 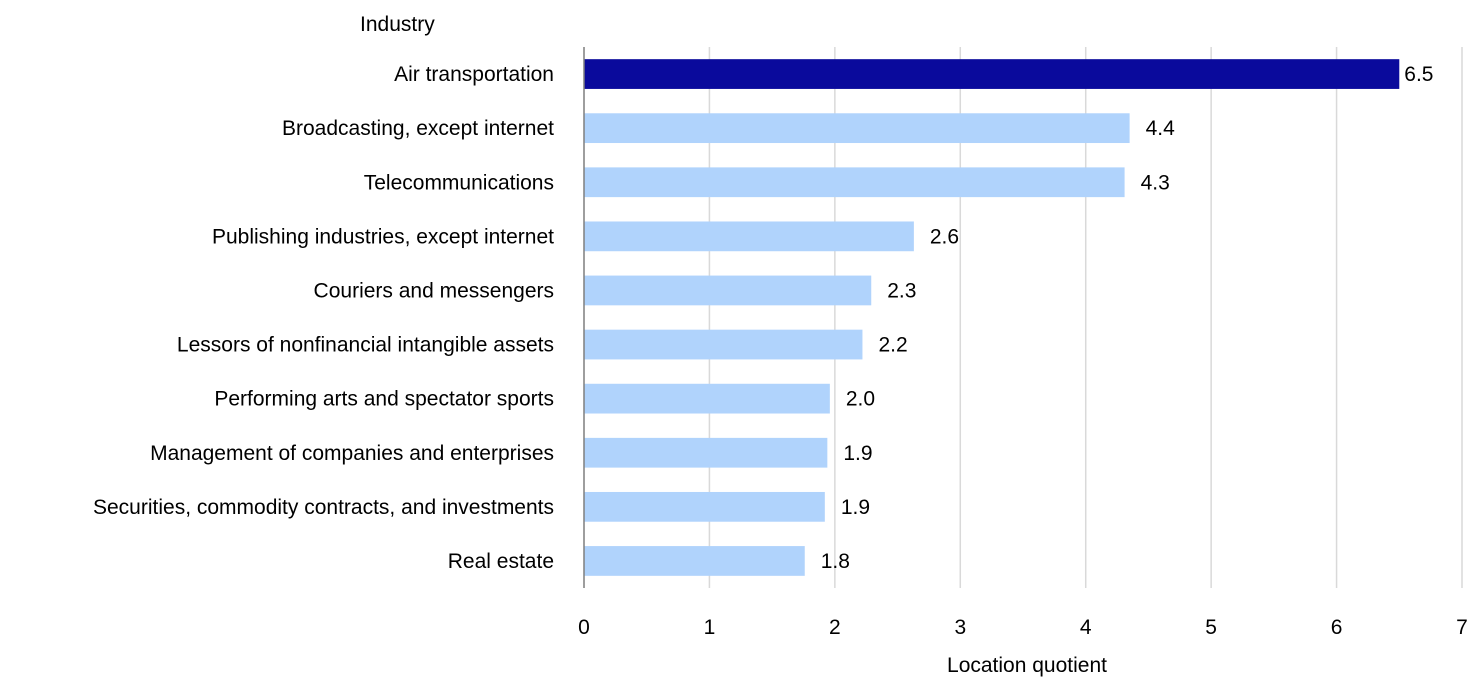 What do you see at coordinates (383, 236) in the screenshot?
I see `category-label: Publishing industries, except internet` at bounding box center [383, 236].